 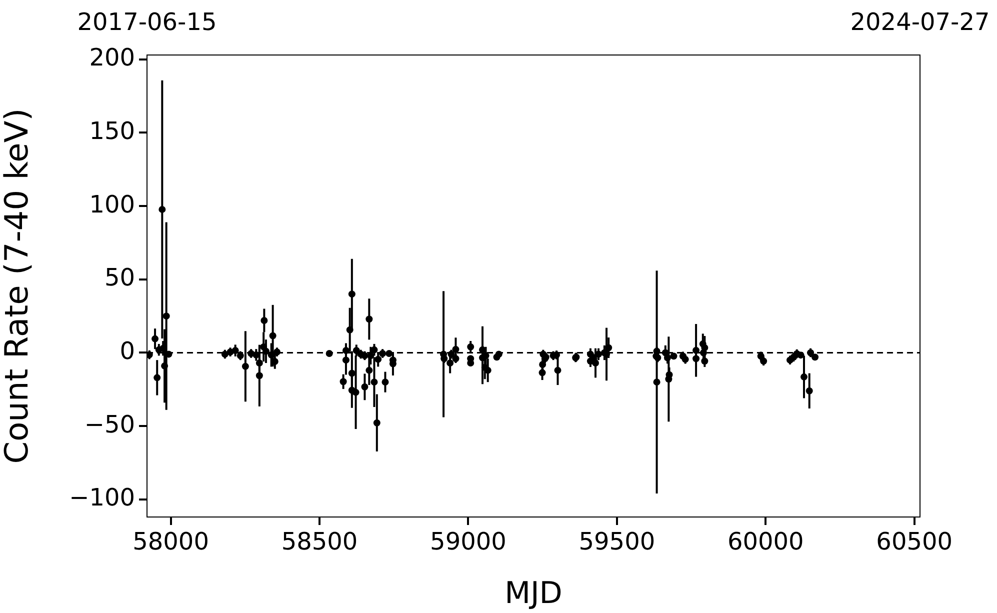 What do you see at coordinates (319, 542) in the screenshot?
I see `x-tick-label: 58500` at bounding box center [319, 542].